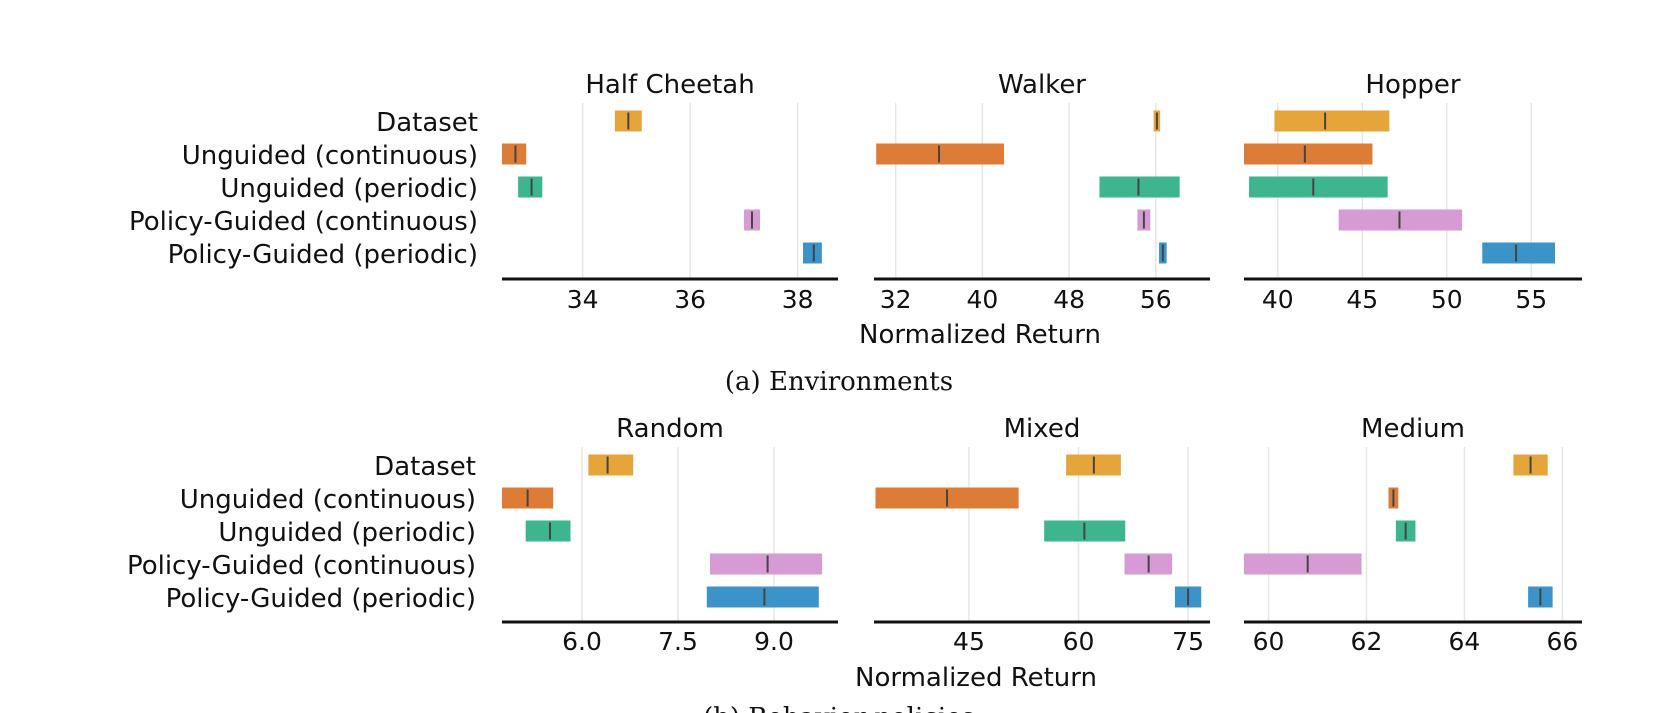 This screenshot has width=1657, height=713. I want to click on tick-label: 36, so click(690, 299).